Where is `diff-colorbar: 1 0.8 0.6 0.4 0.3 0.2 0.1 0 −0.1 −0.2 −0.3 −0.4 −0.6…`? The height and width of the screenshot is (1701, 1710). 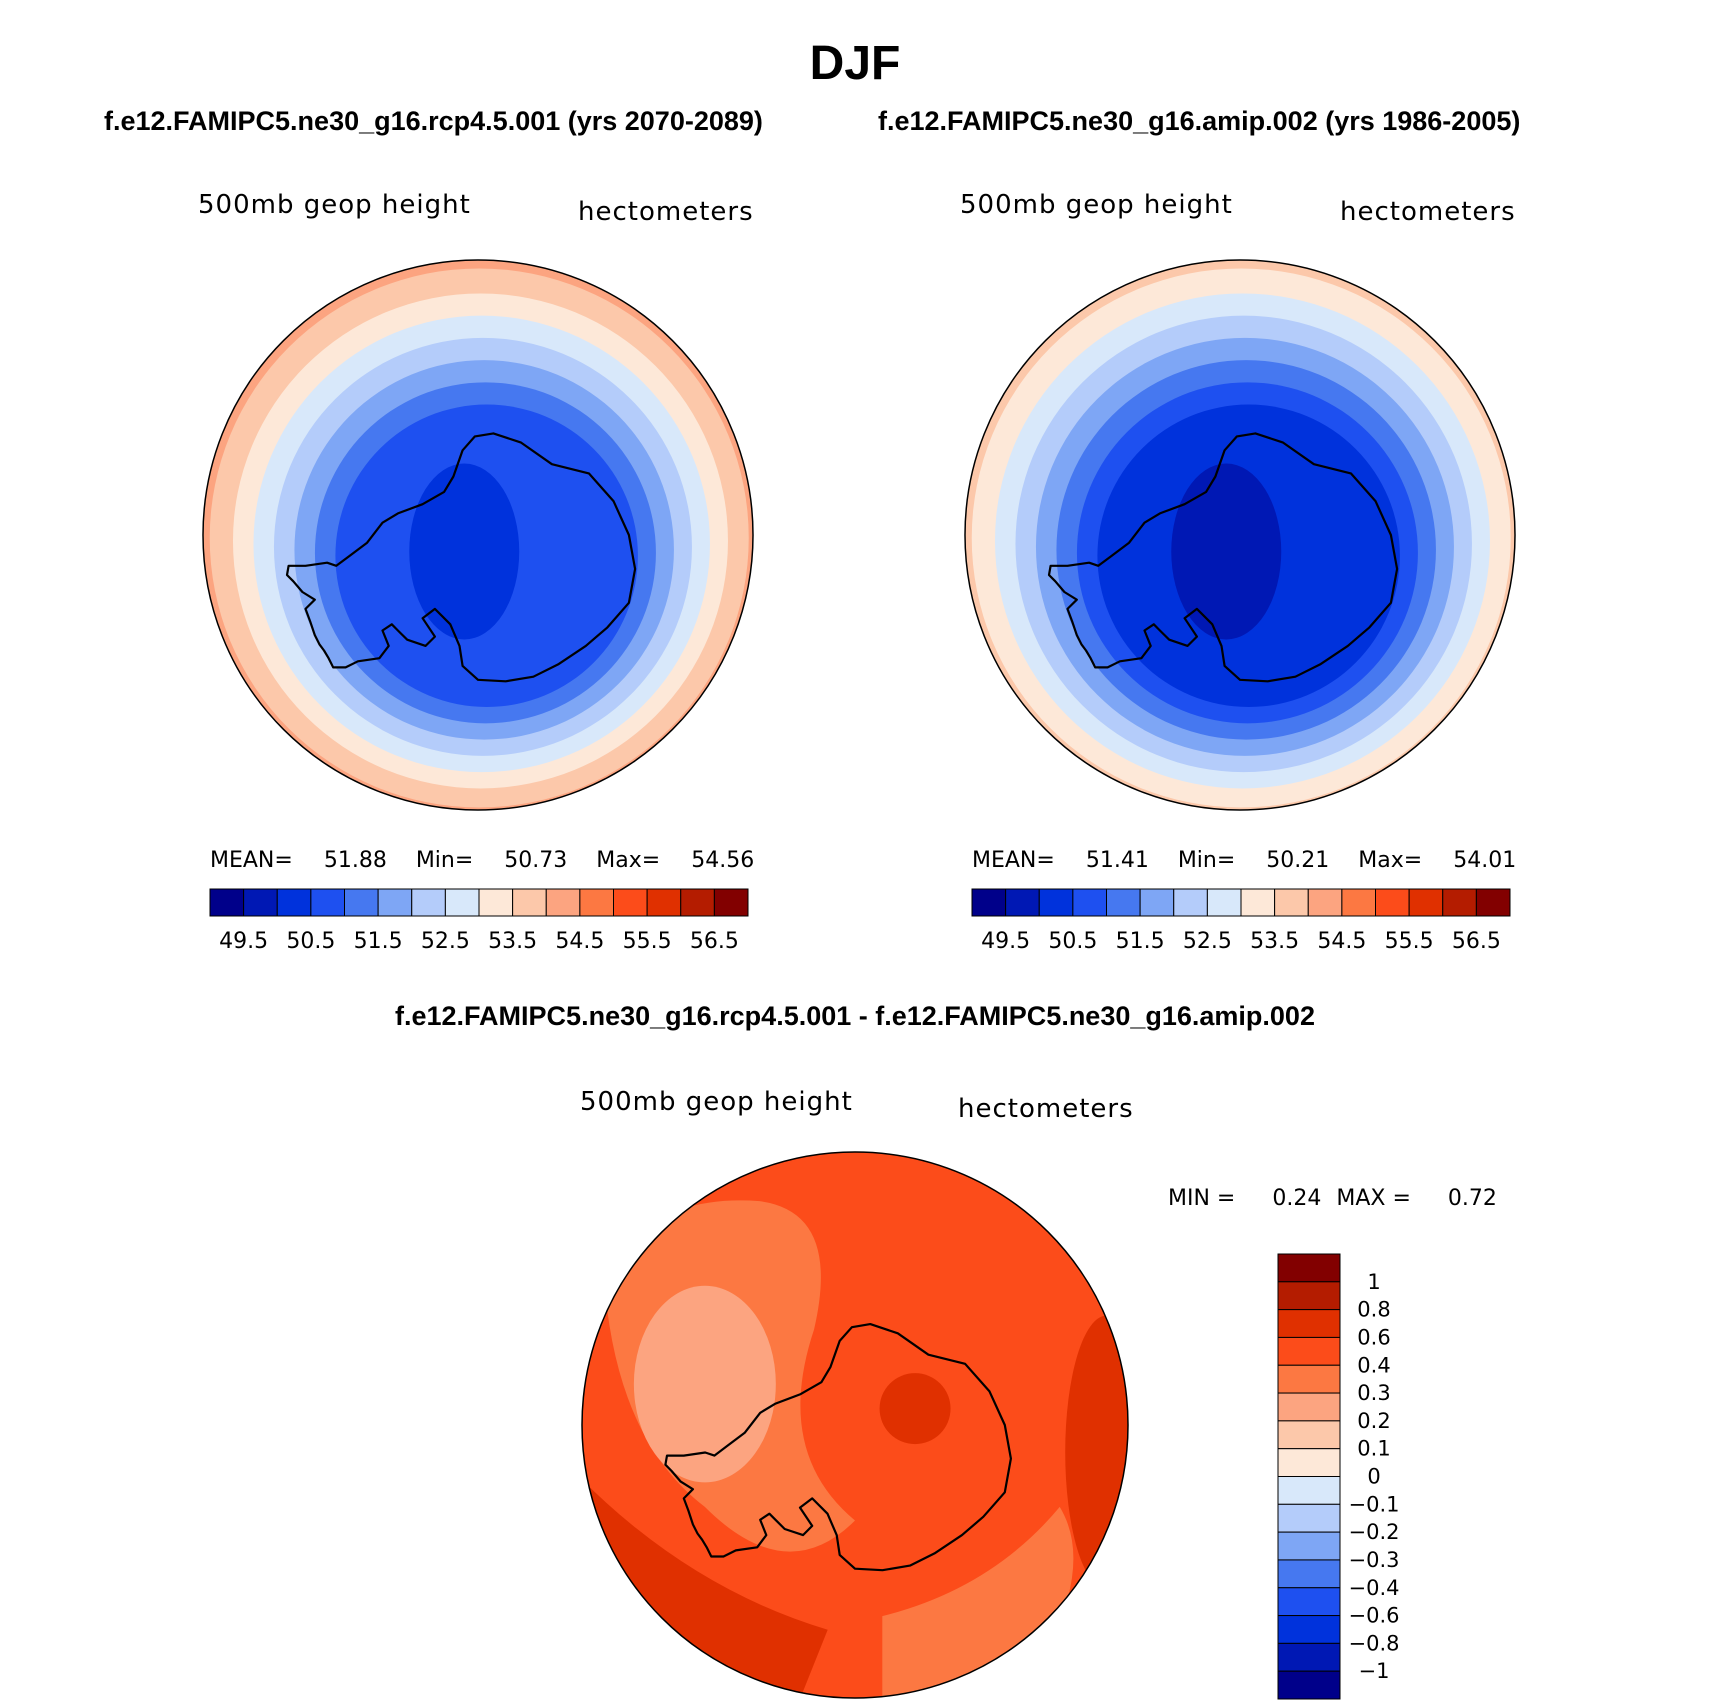
diff-colorbar: 1 0.8 0.6 0.4 0.3 0.2 0.1 0 −0.1 −0.2 −0.3 −0.4 −0.6… is located at coordinates (1338, 1476).